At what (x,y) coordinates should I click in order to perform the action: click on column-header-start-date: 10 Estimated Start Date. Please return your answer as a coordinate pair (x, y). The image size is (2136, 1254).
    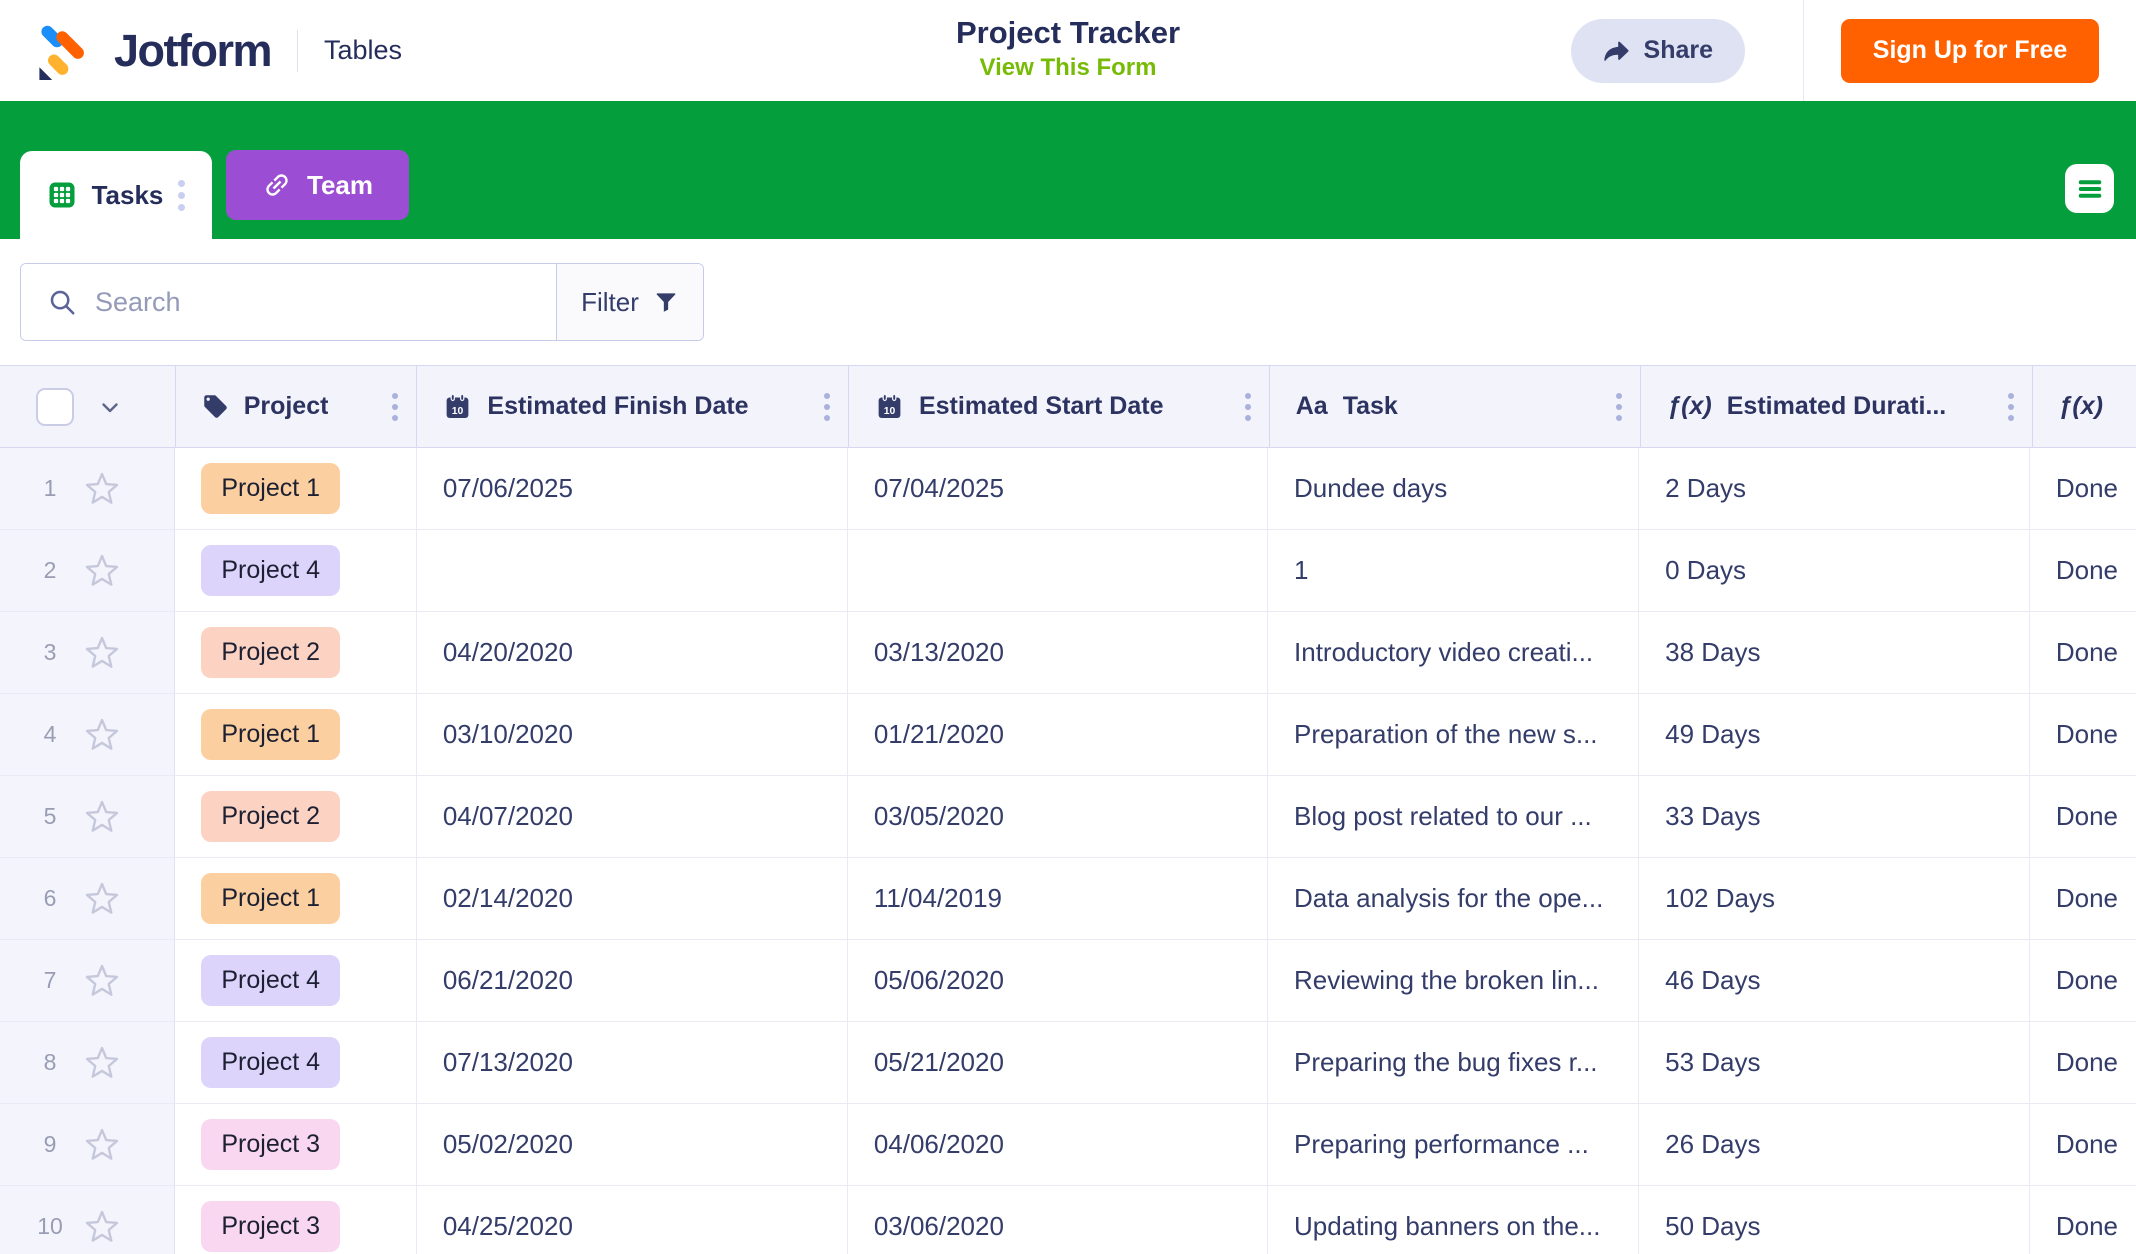
    Looking at the image, I should click on (1059, 406).